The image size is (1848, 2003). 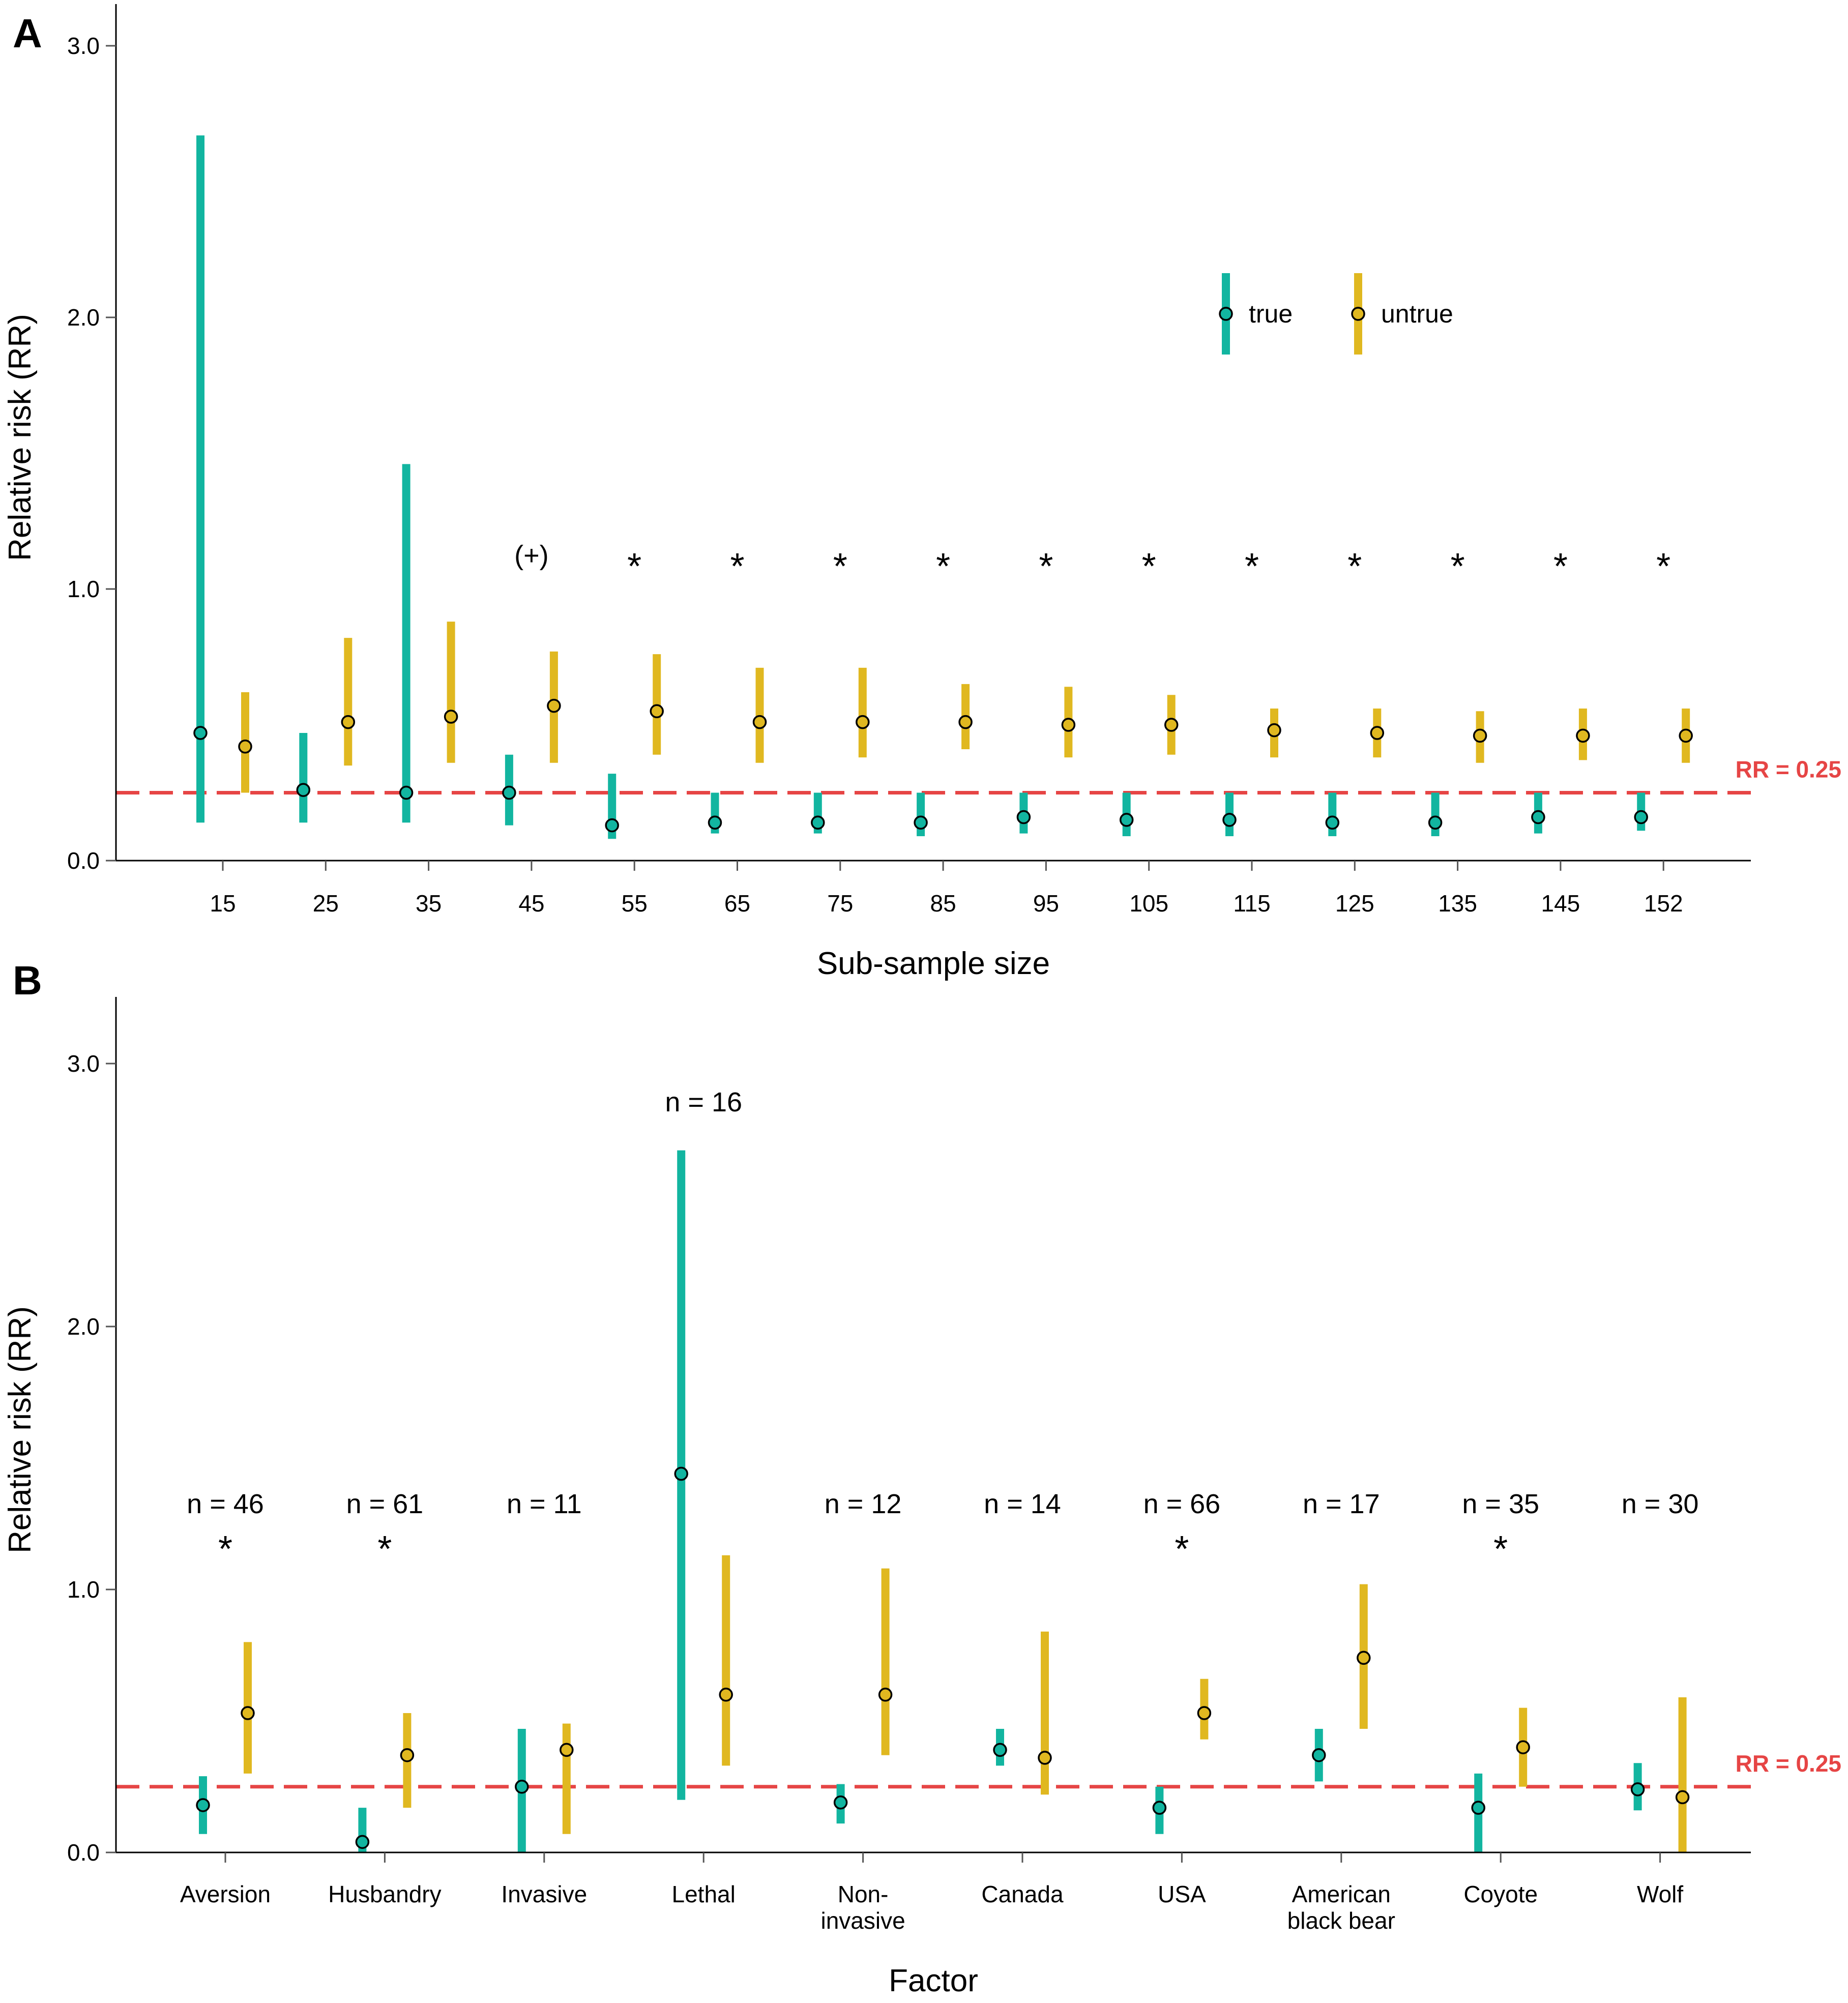 I want to click on panel-a-letter: A, so click(x=27, y=33).